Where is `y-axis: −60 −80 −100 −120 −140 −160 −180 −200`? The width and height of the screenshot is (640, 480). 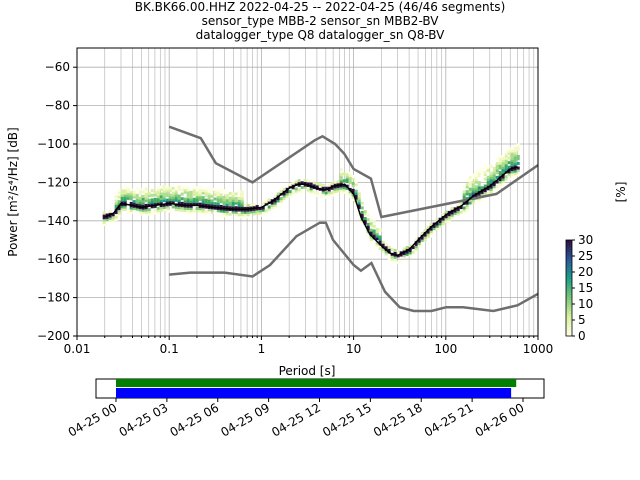
y-axis: −60 −80 −100 −120 −140 −160 −180 −200 is located at coordinates (57, 201).